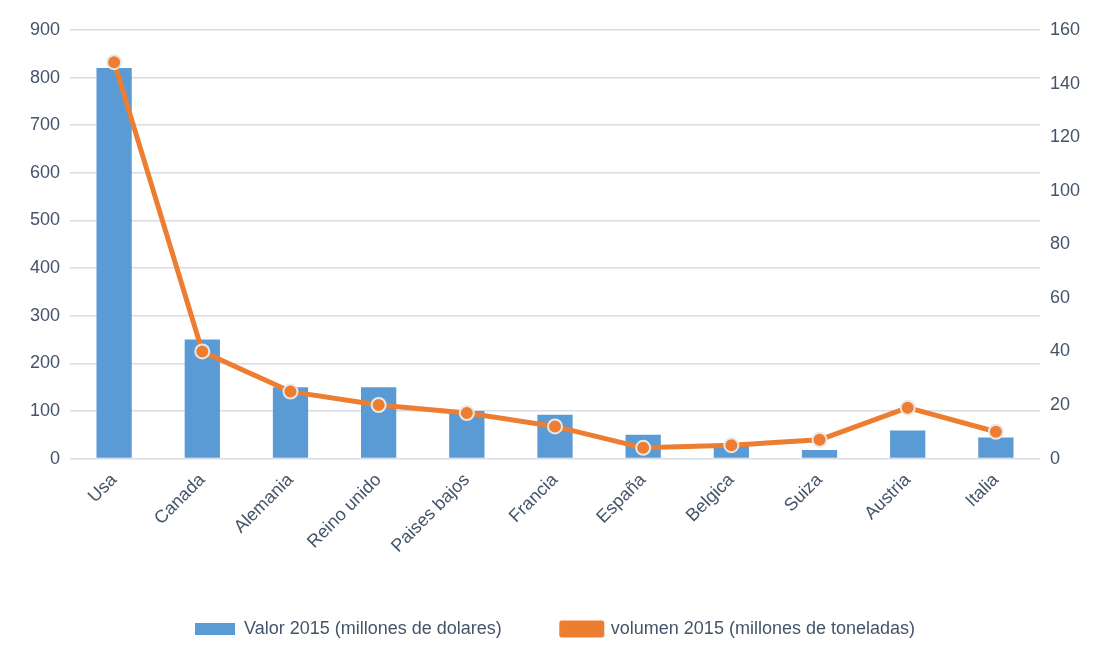  Describe the element at coordinates (45, 171) in the screenshot. I see `y-tick-label: 600` at that location.